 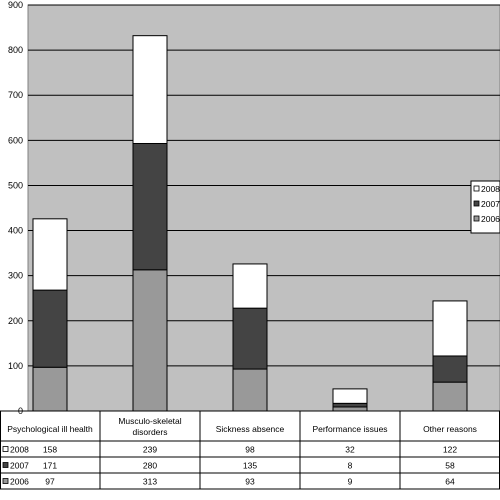 I want to click on table-cell-value: 8, so click(x=350, y=466).